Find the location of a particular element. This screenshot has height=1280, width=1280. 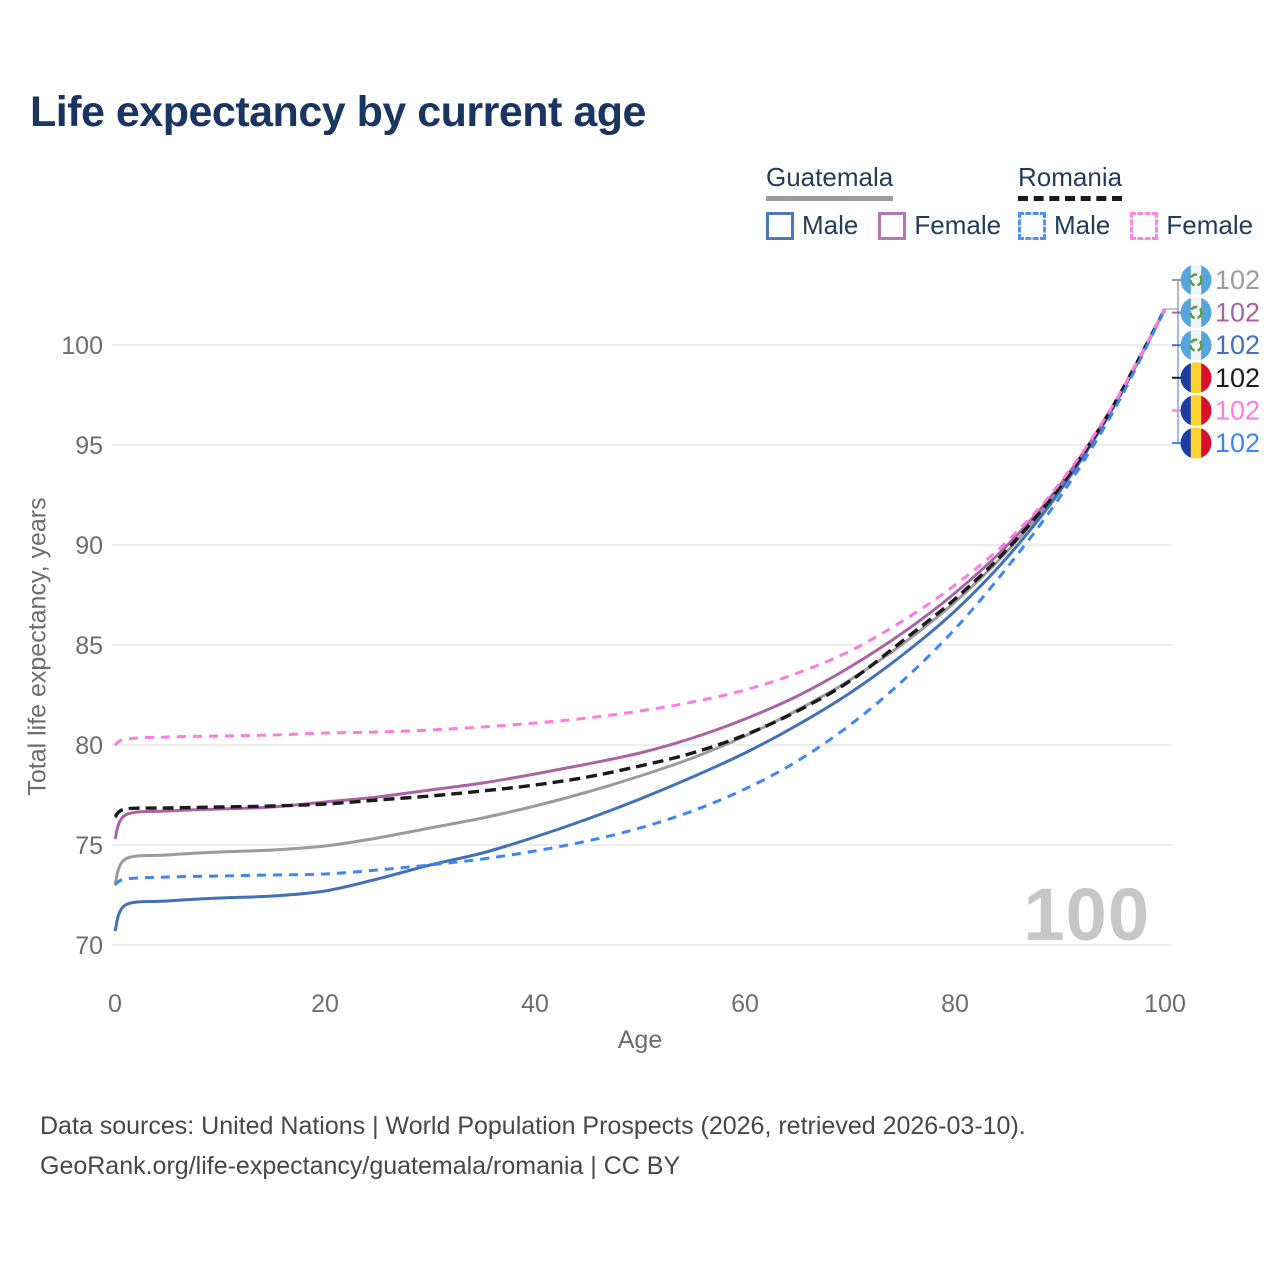

x-axis-title: Age is located at coordinates (640, 1040).